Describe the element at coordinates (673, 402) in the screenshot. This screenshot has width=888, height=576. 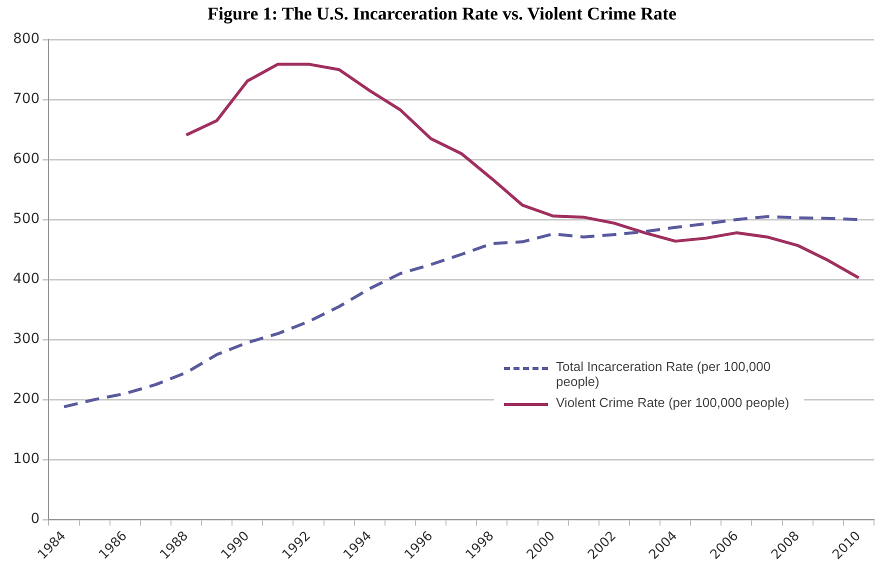
I see `legend-label: Violent Crime Rate (per 100,000 people)` at that location.